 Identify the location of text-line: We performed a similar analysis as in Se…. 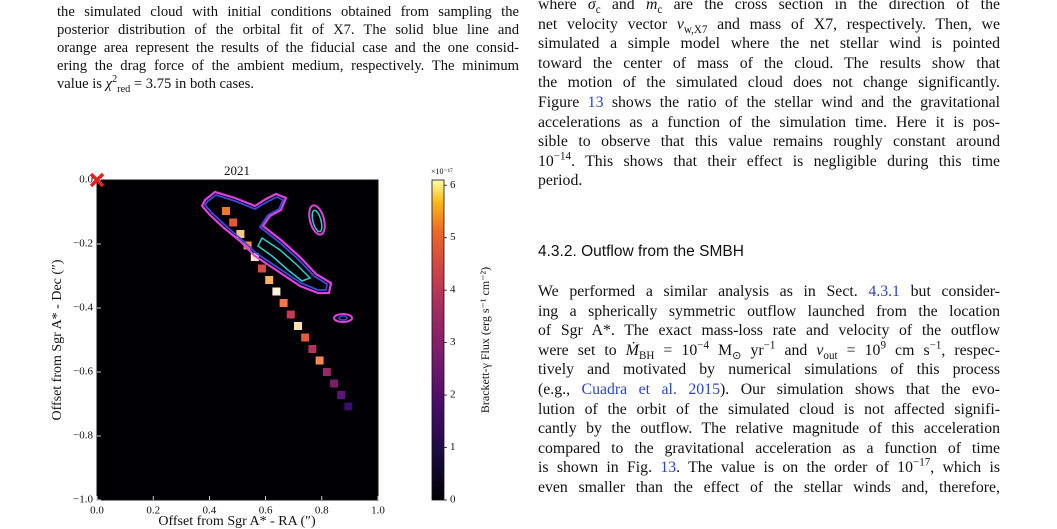
(769, 292).